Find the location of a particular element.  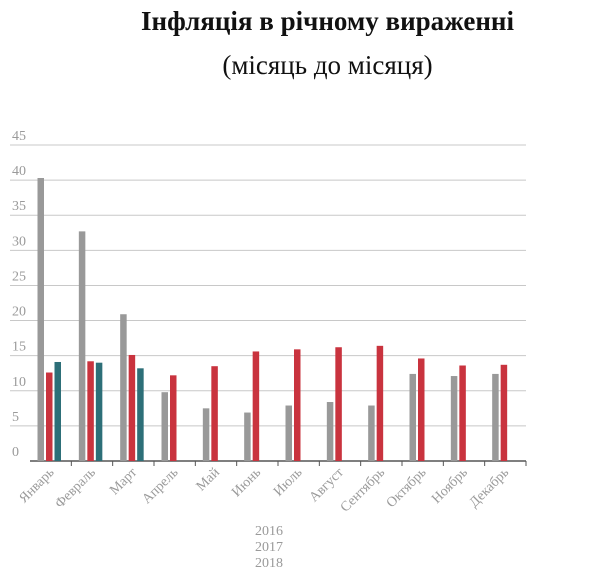

y-tick-label: 20 is located at coordinates (19, 312).